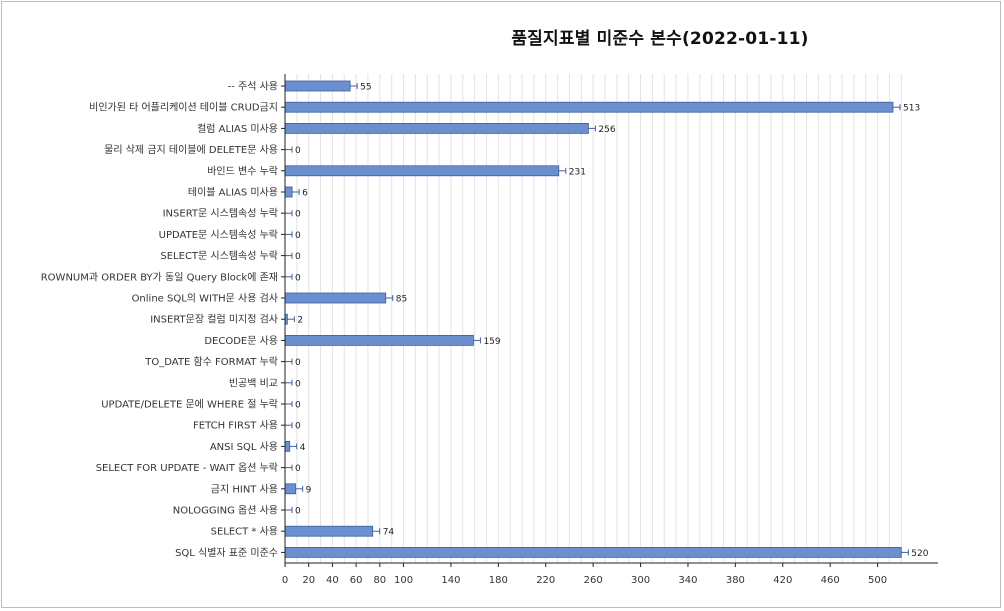 The height and width of the screenshot is (611, 1004). I want to click on category-label: -- 주석 사용, so click(253, 87).